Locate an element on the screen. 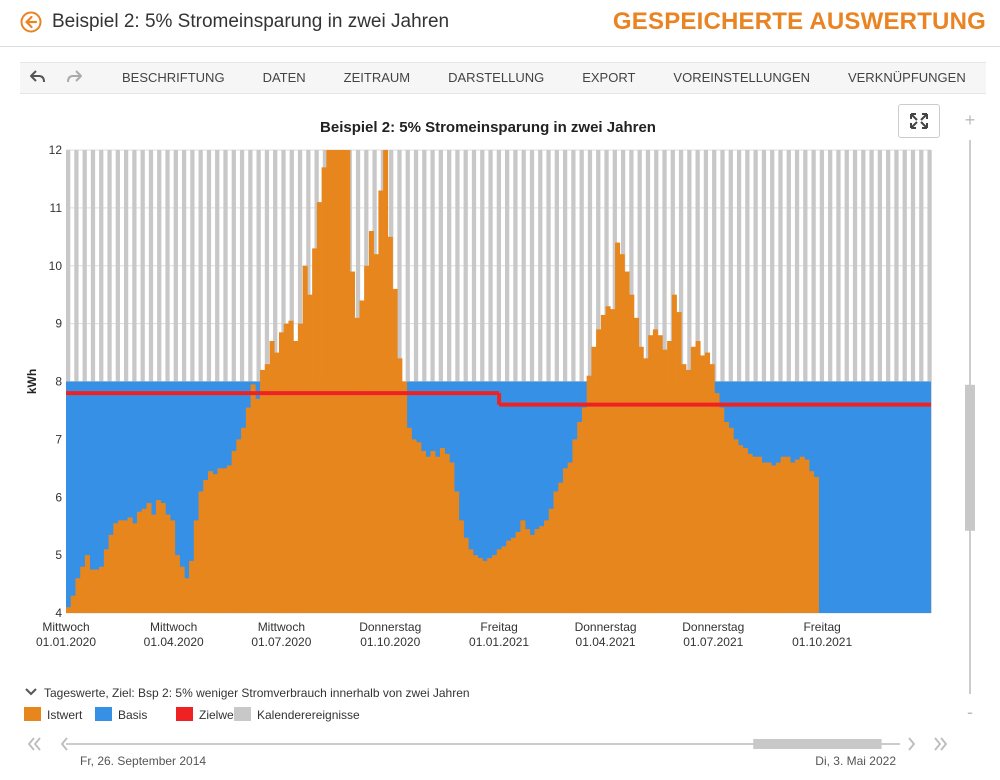 Image resolution: width=1000 pixels, height=780 pixels. vscroll-thumb is located at coordinates (970, 457).